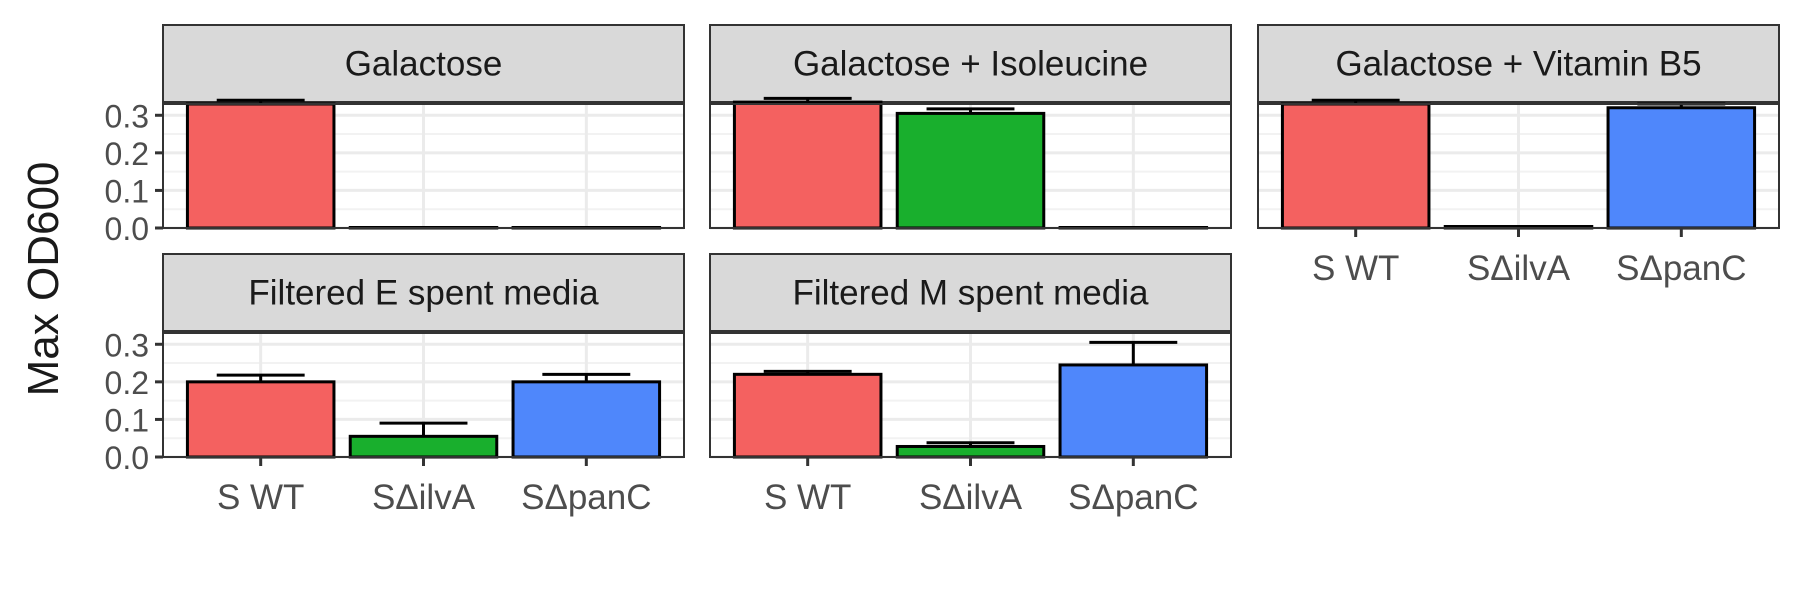  Describe the element at coordinates (43, 279) in the screenshot. I see `y-axis-title: Max OD600` at that location.